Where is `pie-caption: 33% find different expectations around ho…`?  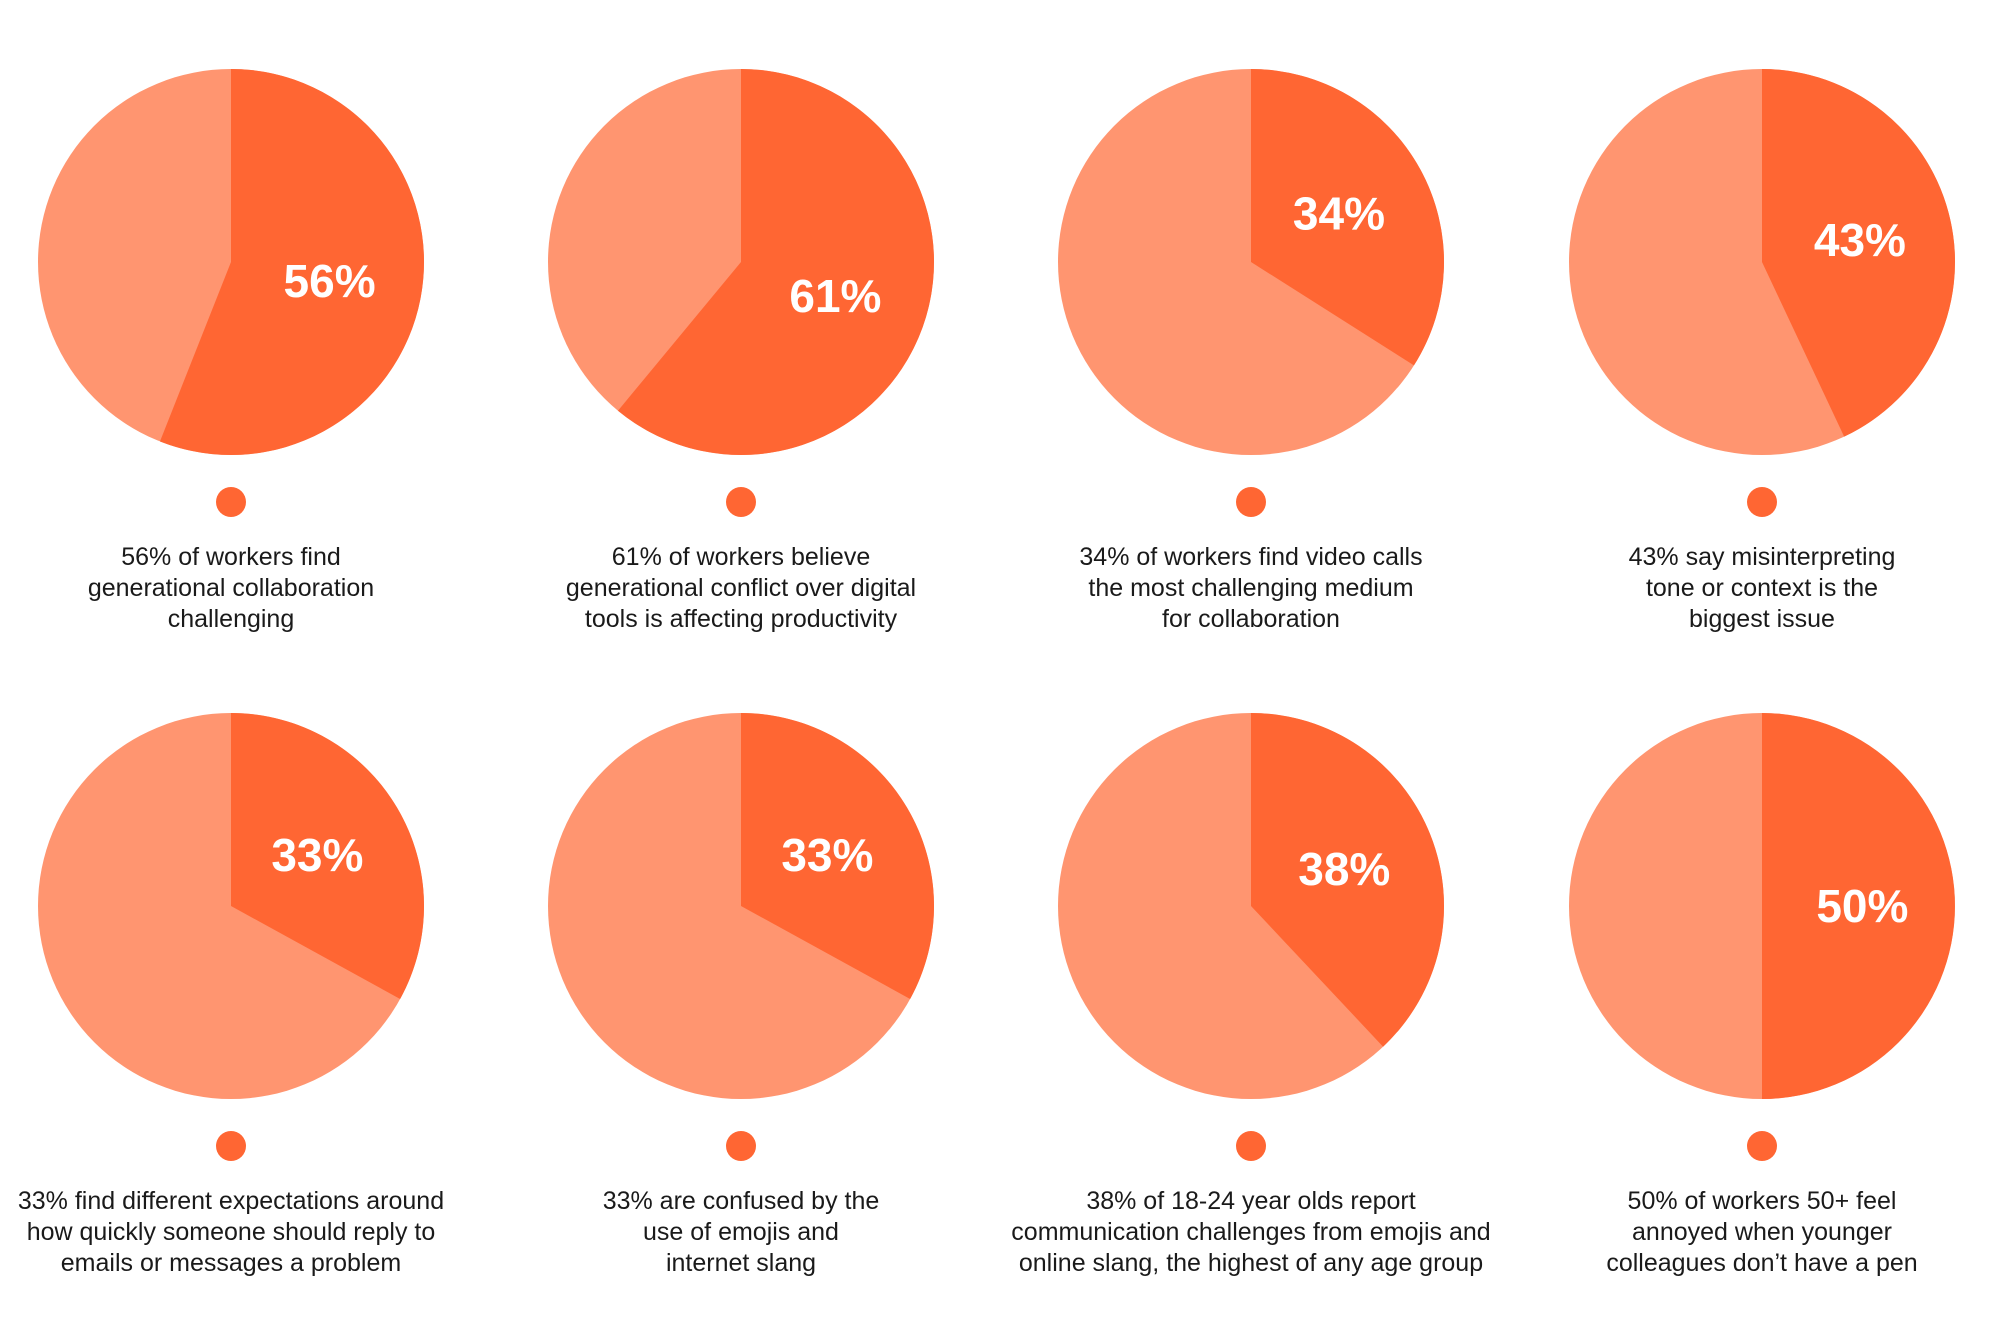
pie-caption: 33% find different expectations around ho… is located at coordinates (231, 1232).